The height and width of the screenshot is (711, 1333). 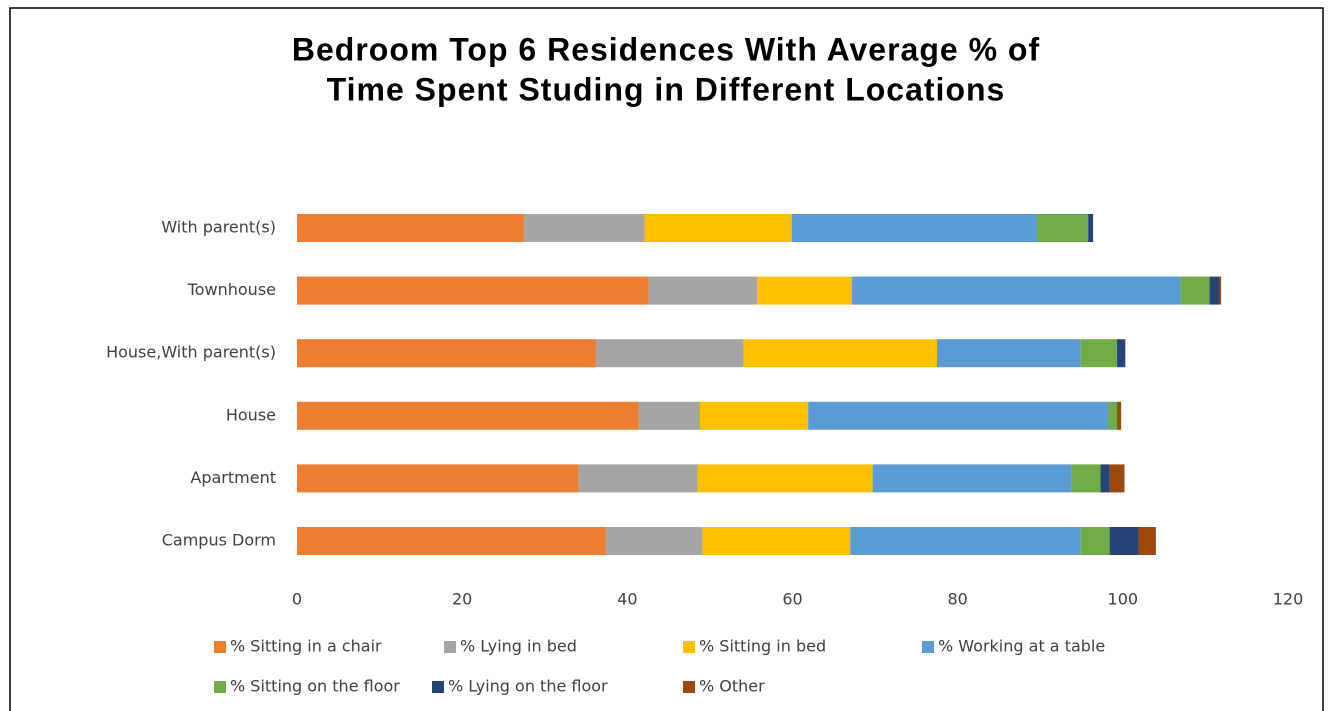 What do you see at coordinates (792, 599) in the screenshot?
I see `x-tick-label: 60` at bounding box center [792, 599].